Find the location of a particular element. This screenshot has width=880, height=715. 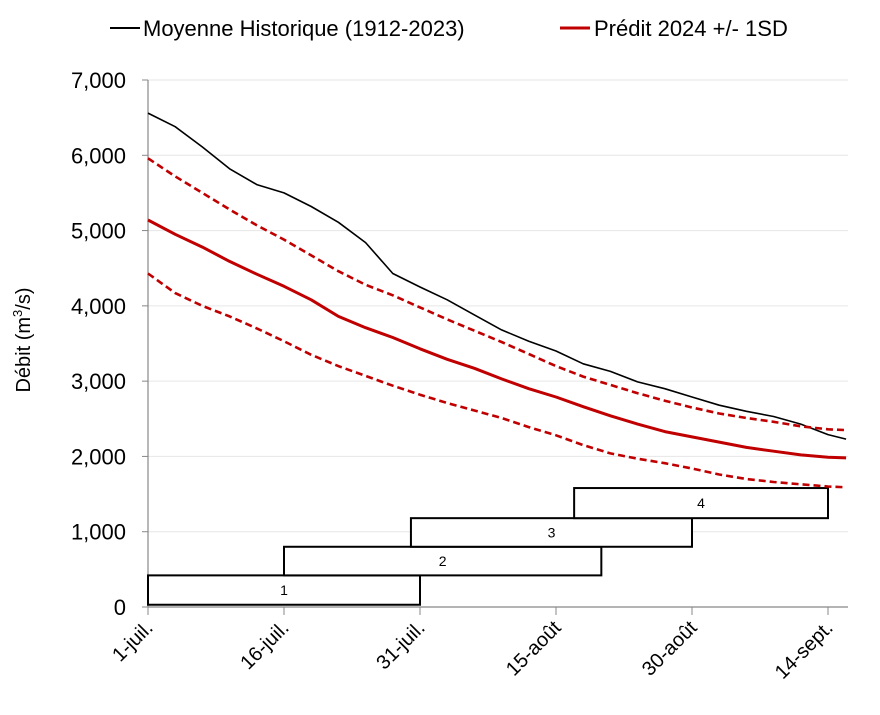

x-tick-label: 30-août is located at coordinates (670, 649).